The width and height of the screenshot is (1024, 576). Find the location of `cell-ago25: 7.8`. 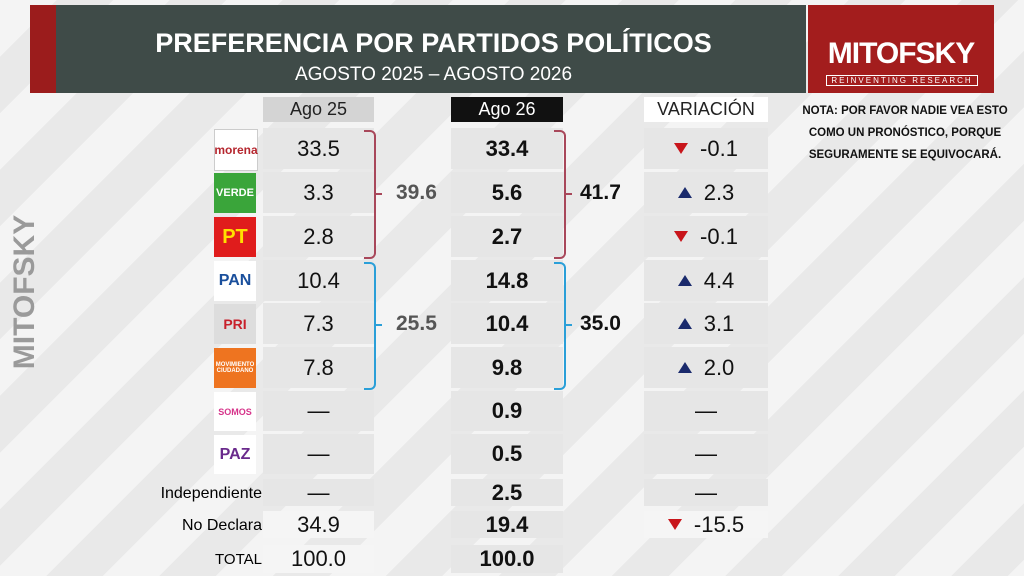

cell-ago25: 7.8 is located at coordinates (318, 367).